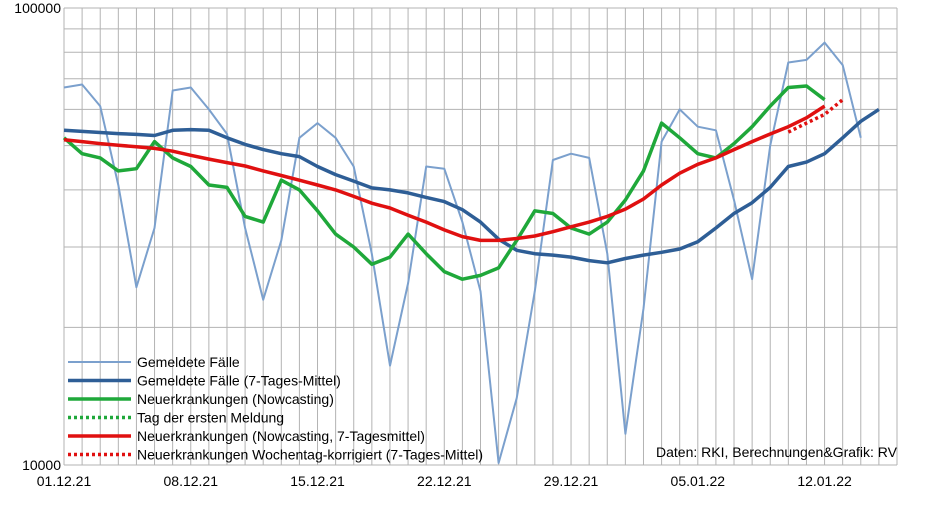 The width and height of the screenshot is (941, 531). What do you see at coordinates (698, 481) in the screenshot?
I see `x-tick-label: 05.01.22` at bounding box center [698, 481].